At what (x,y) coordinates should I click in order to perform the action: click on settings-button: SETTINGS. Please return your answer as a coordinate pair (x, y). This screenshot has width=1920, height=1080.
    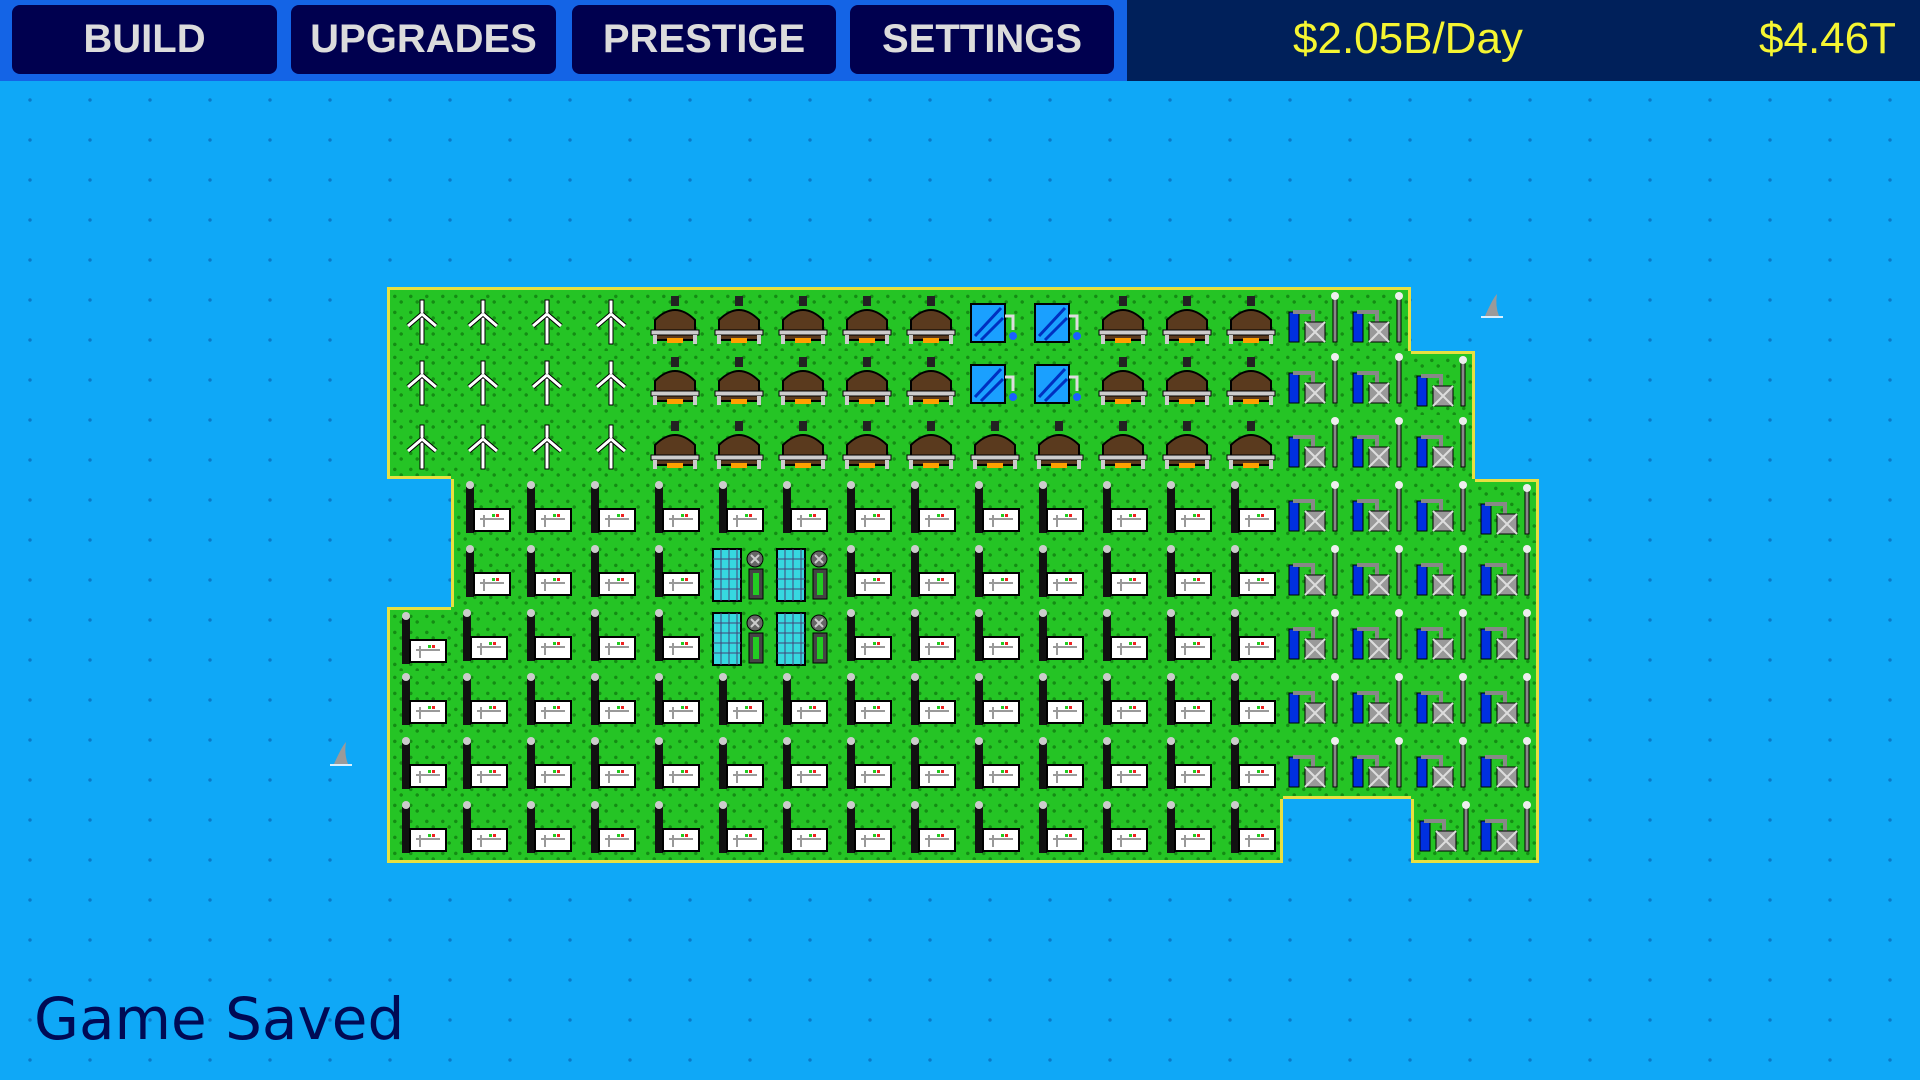
    Looking at the image, I should click on (982, 39).